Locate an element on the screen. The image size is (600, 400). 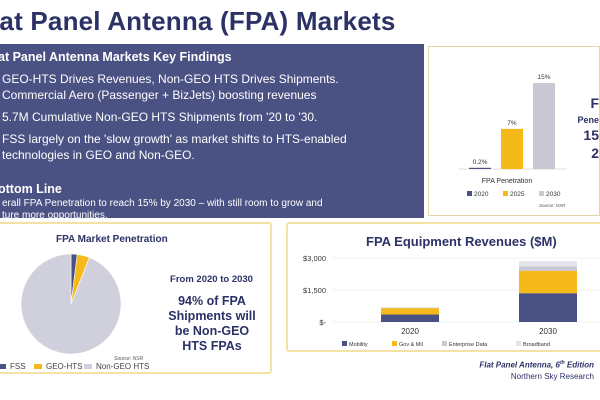
market-penetration-pie is located at coordinates (71, 304).